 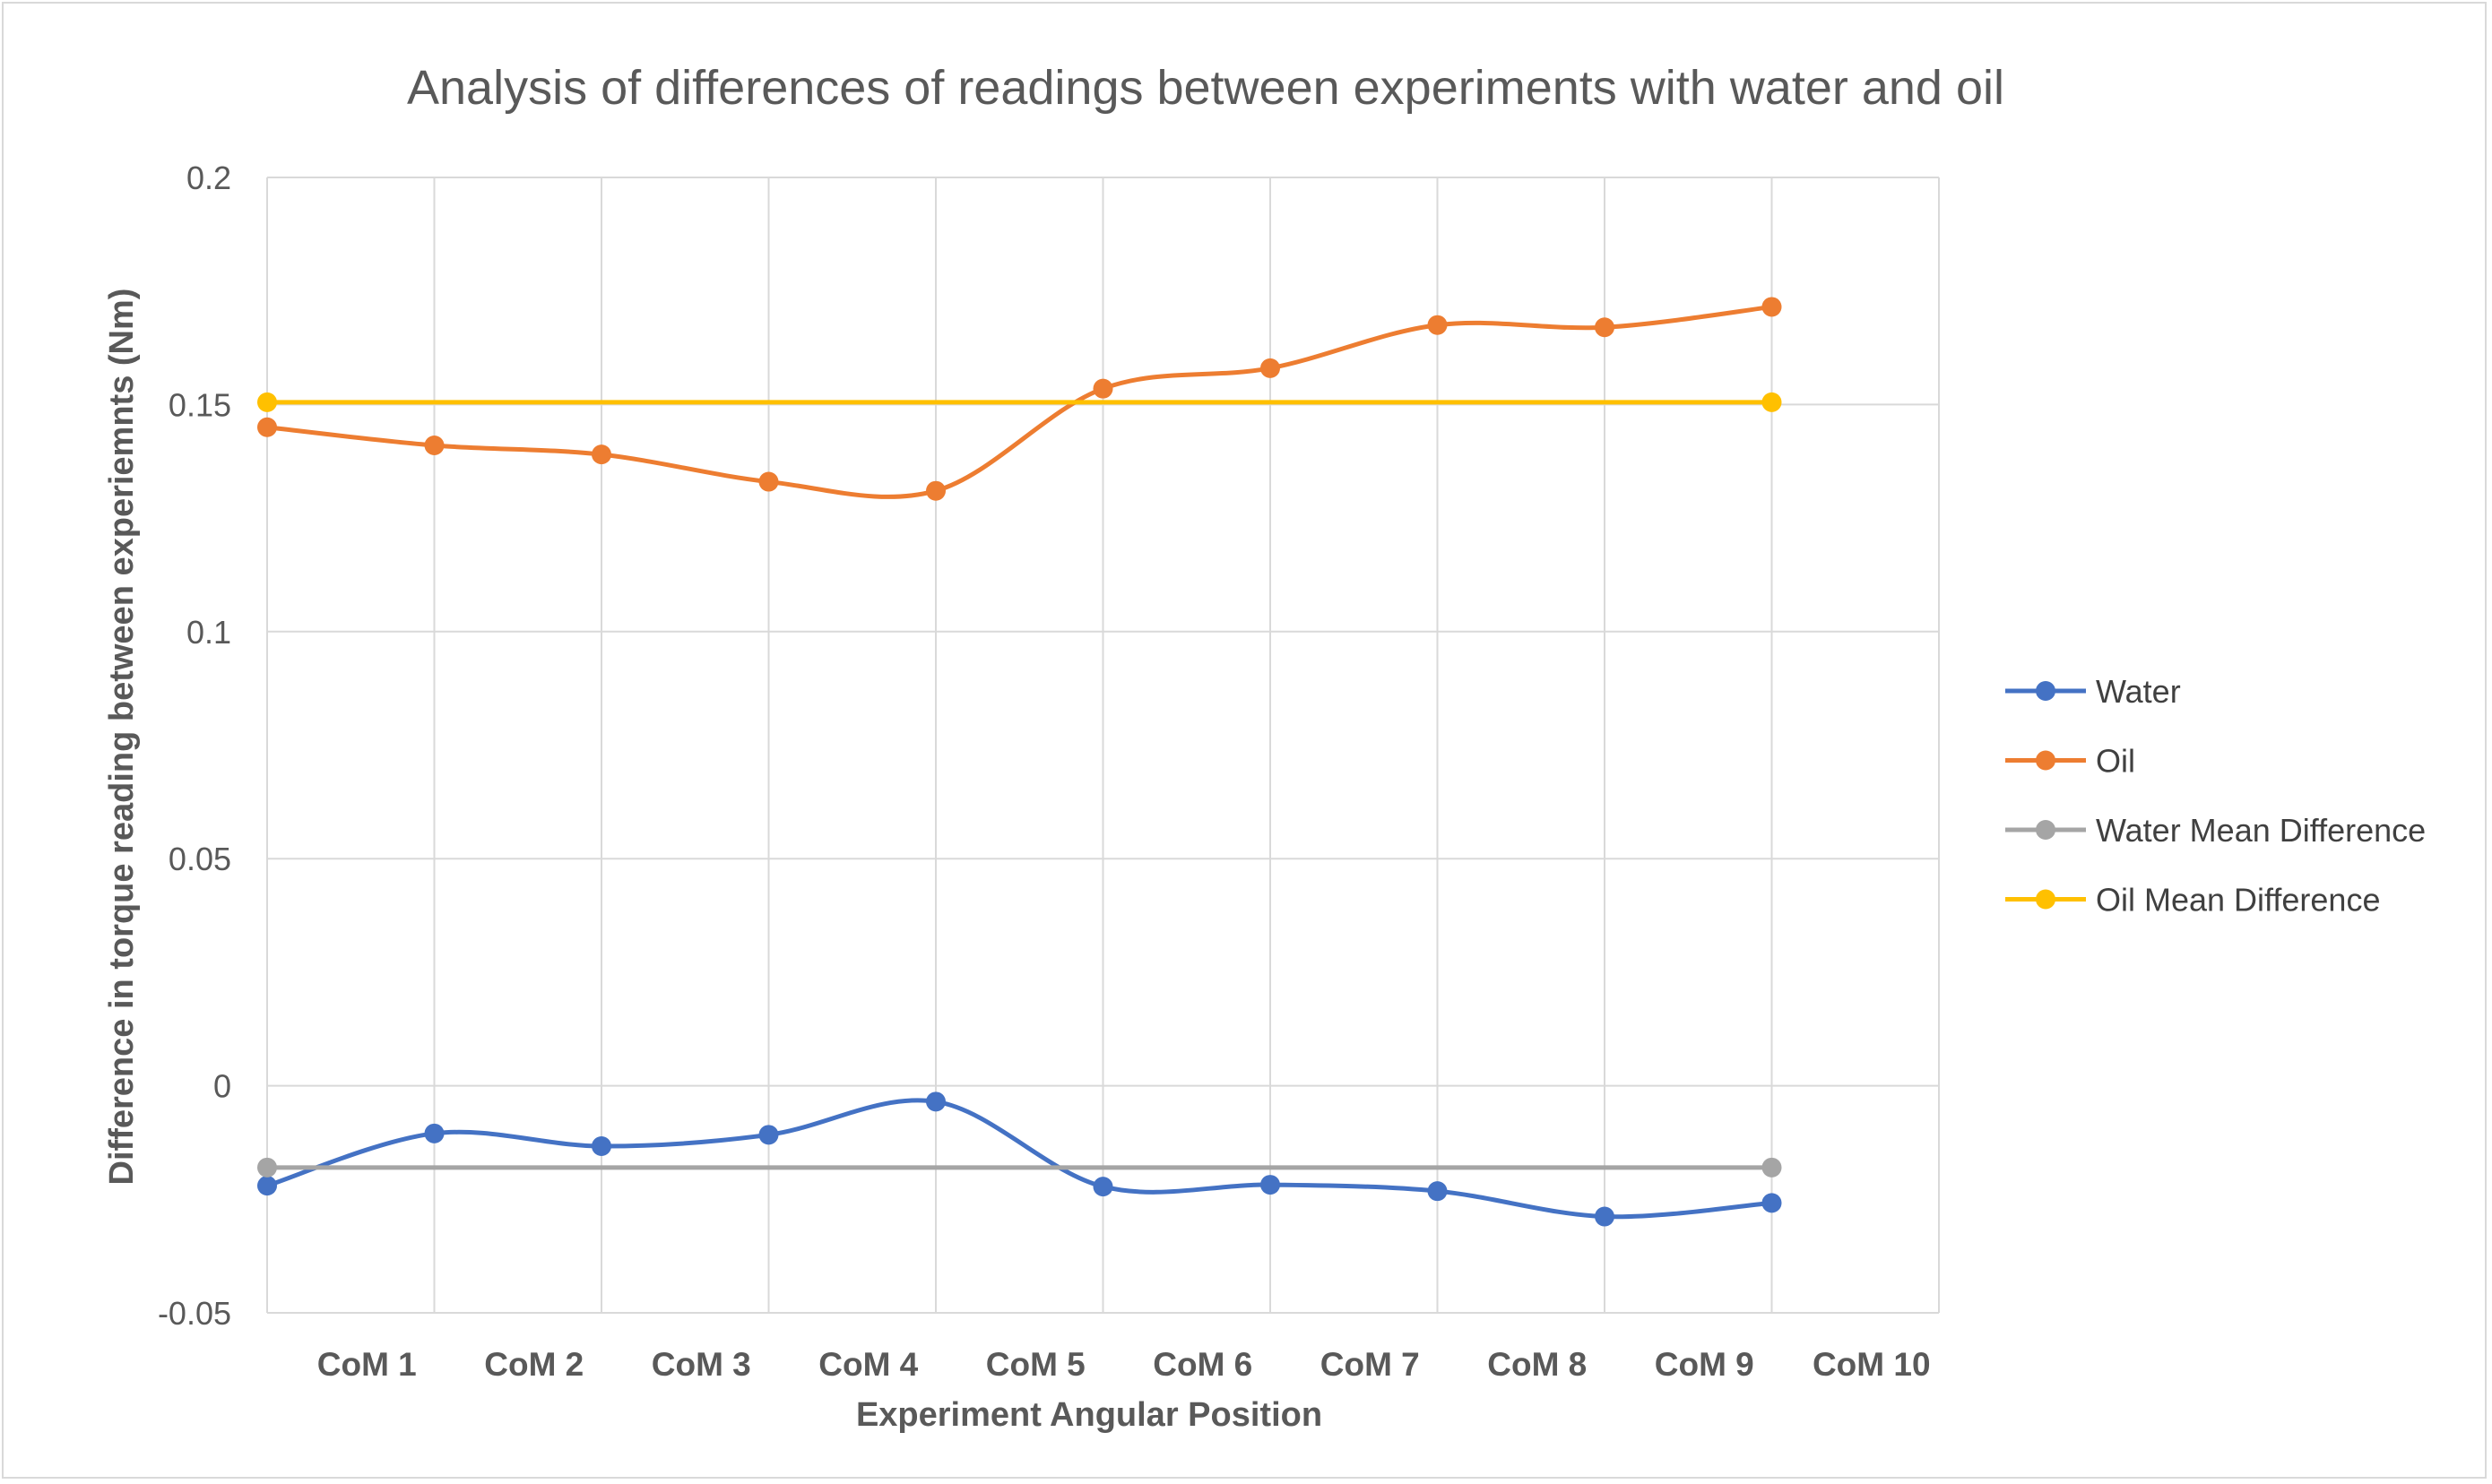 I want to click on series-water, so click(x=1020, y=1159).